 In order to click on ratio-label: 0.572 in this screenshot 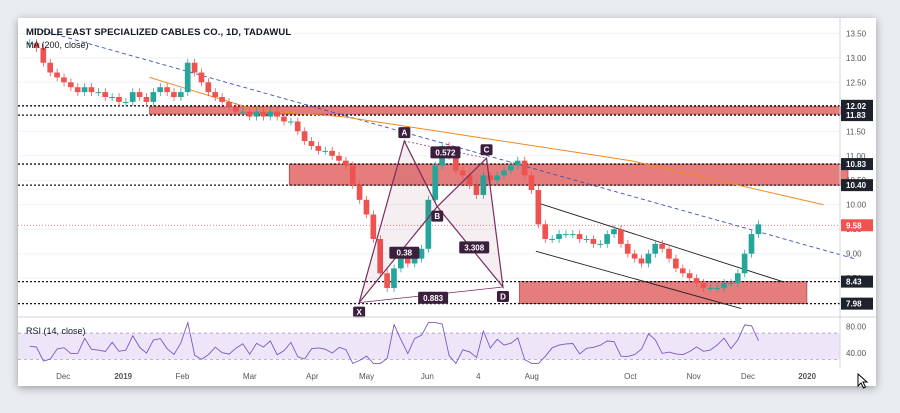, I will do `click(445, 152)`.